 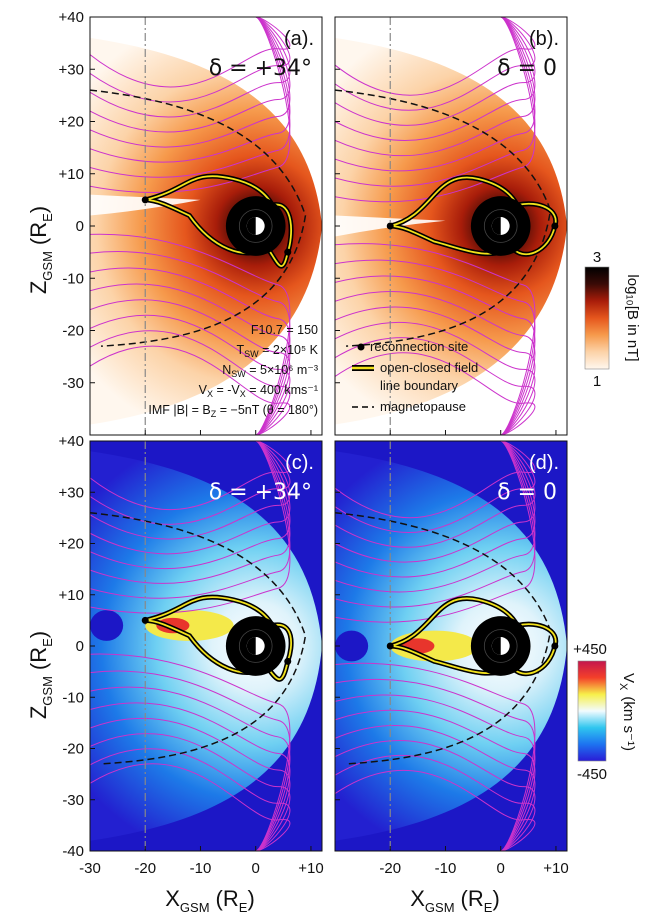 What do you see at coordinates (361, 347) in the screenshot?
I see `legend-reconnection-marker` at bounding box center [361, 347].